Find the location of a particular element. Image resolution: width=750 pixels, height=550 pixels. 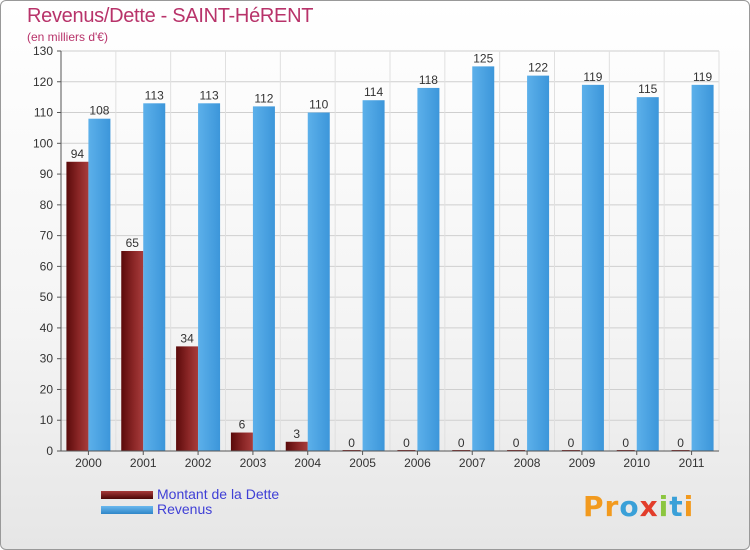

bar-revenus-2008 is located at coordinates (538, 263).